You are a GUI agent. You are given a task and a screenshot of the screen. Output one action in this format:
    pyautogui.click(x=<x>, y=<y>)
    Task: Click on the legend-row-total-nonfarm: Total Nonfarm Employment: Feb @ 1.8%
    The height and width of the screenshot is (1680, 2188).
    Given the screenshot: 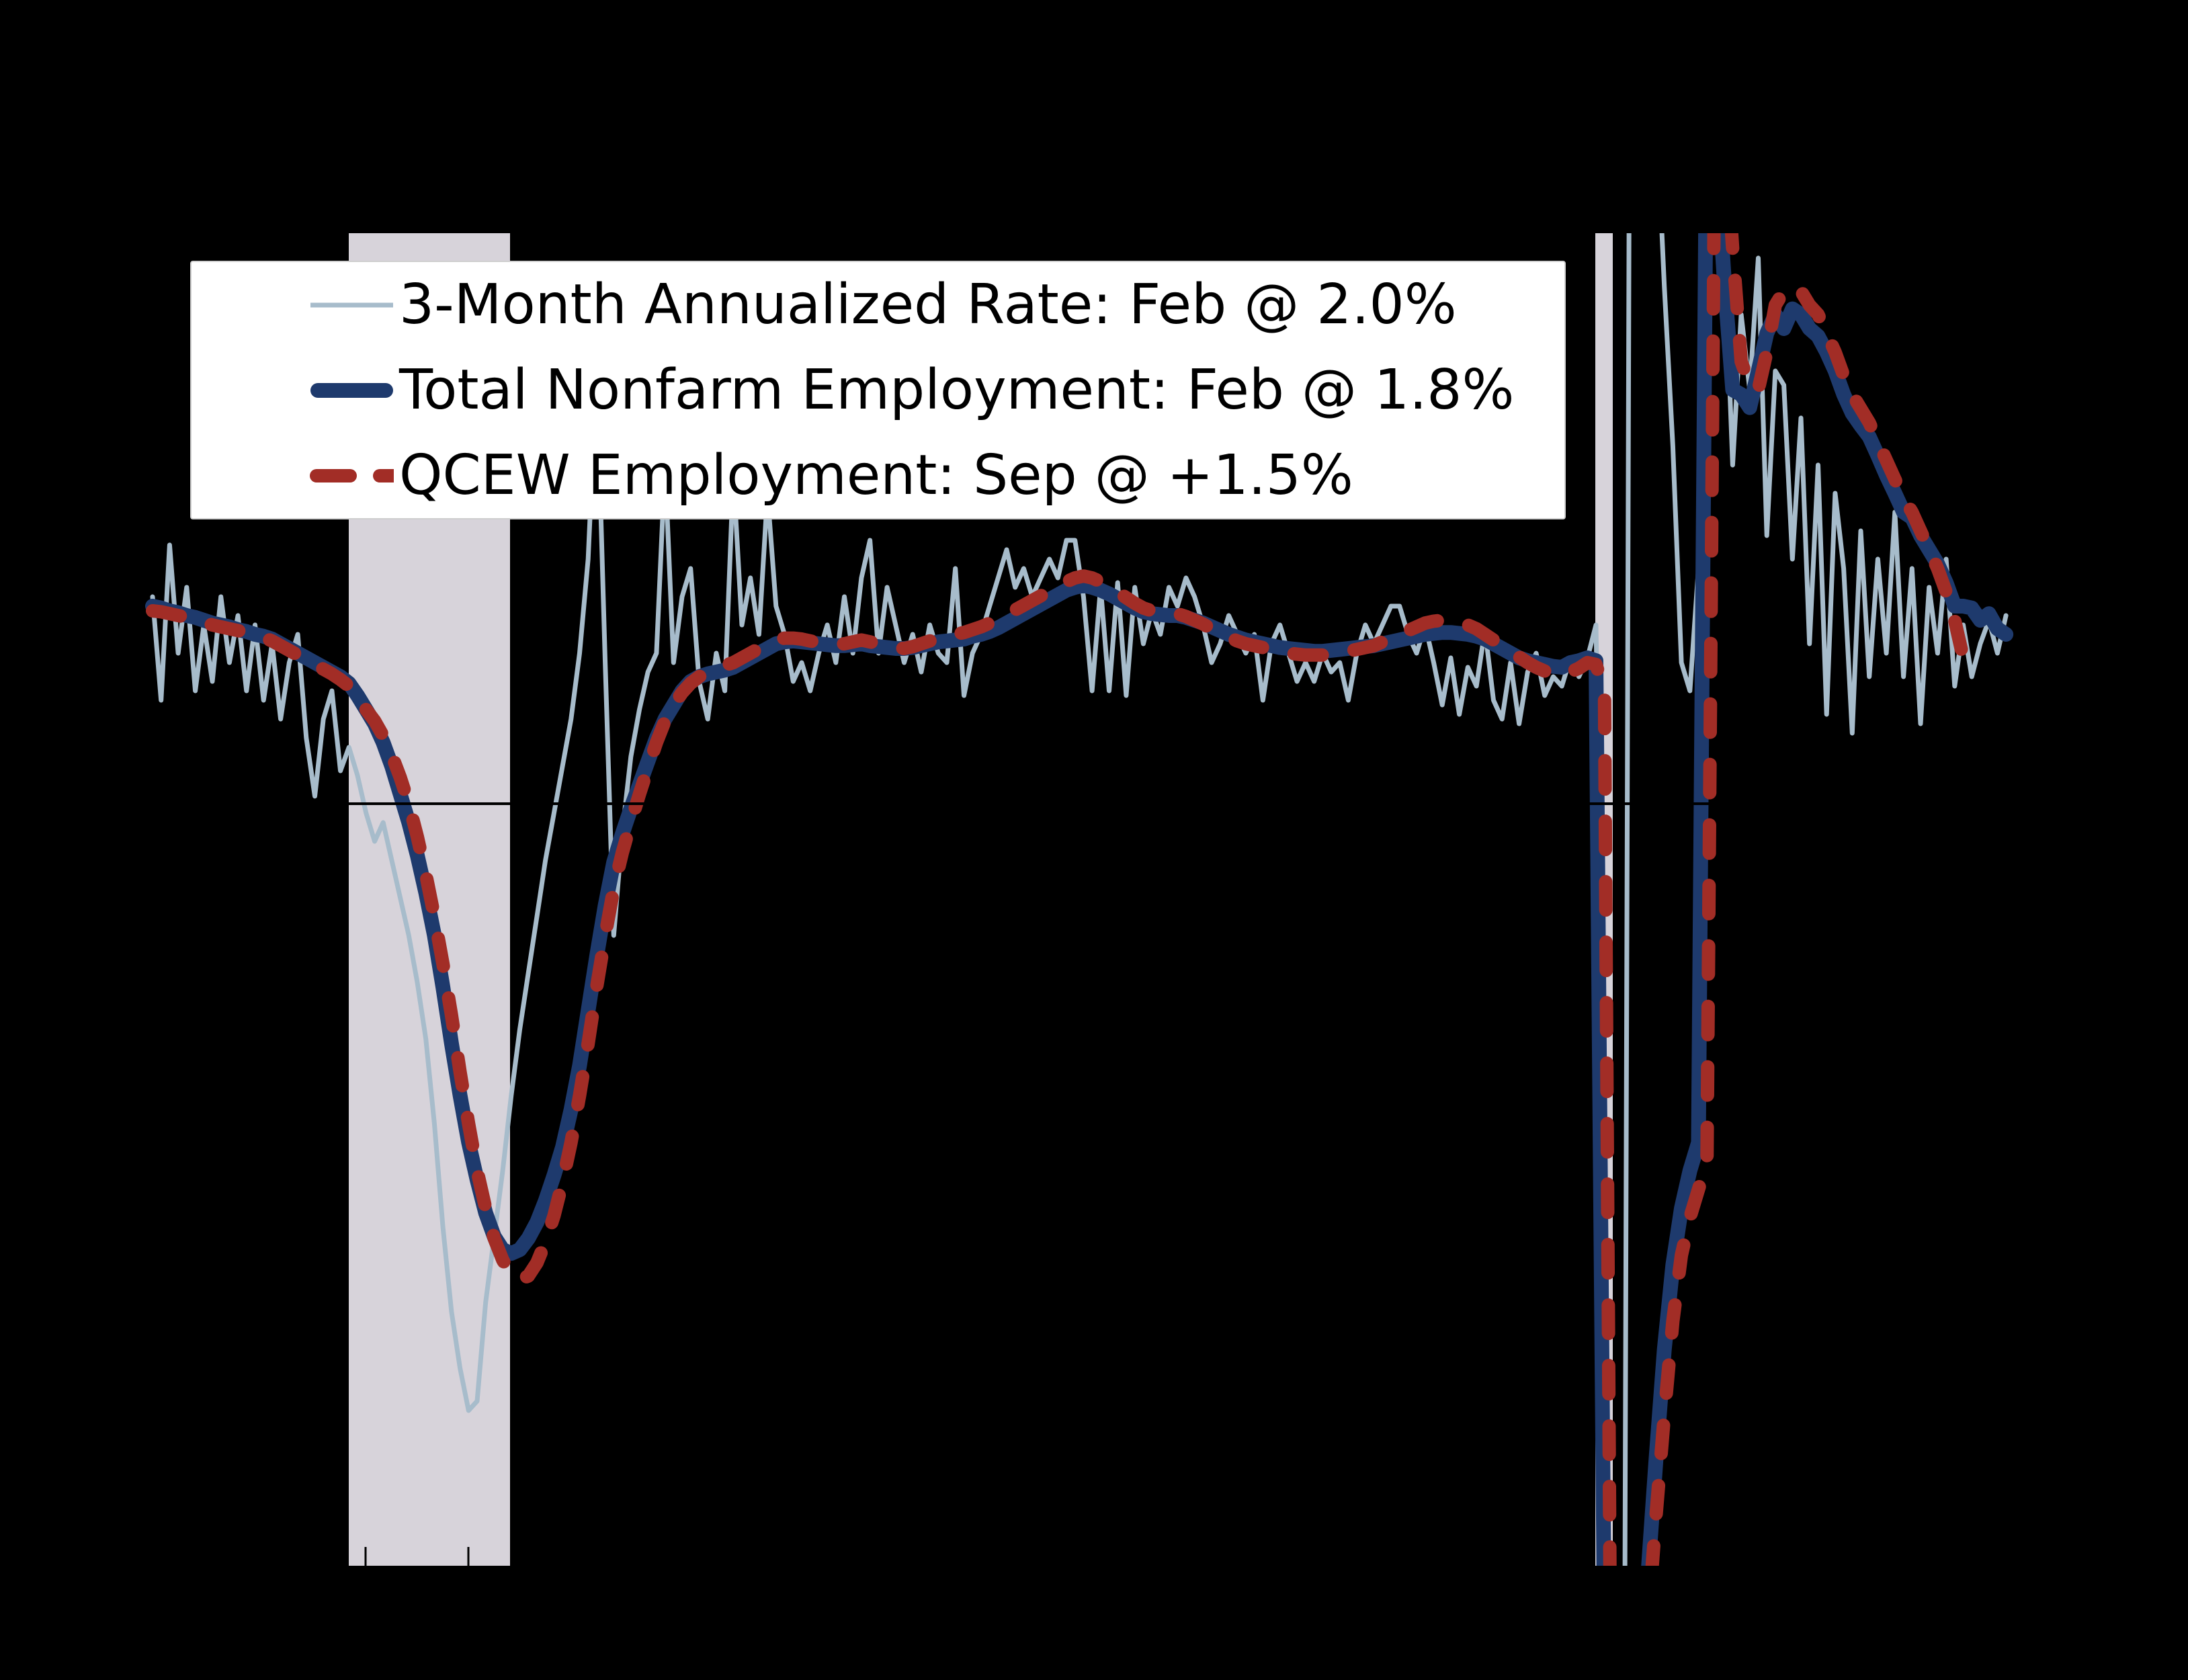 What is the action you would take?
    pyautogui.click(x=878, y=390)
    